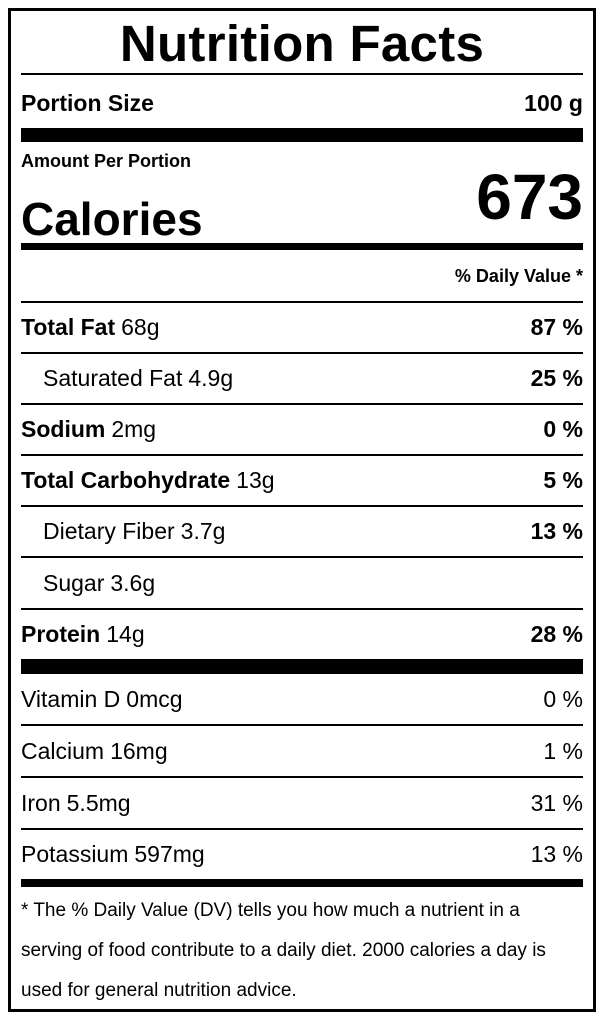 Image resolution: width=607 pixels, height=1024 pixels. Describe the element at coordinates (126, 480) in the screenshot. I see `nutrient-name: Total Carbohydrate` at that location.